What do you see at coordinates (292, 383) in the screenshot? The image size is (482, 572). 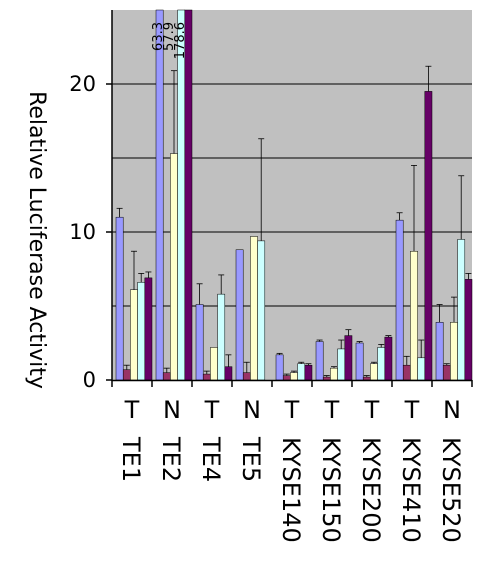 I see `x-ticks` at bounding box center [292, 383].